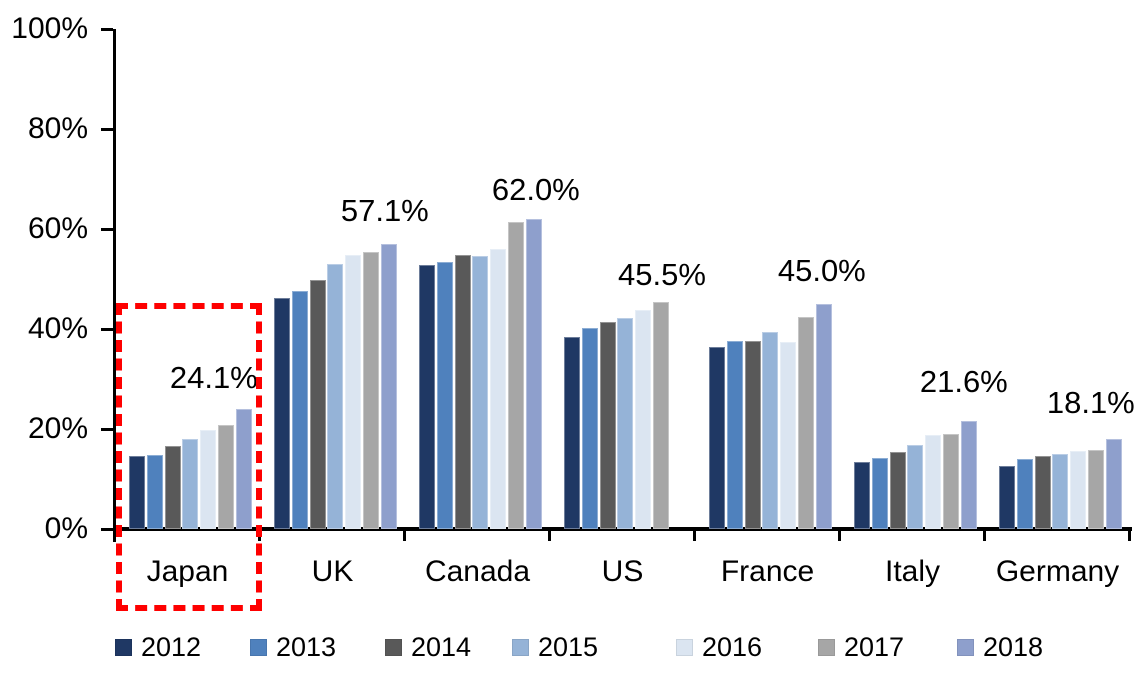 Image resolution: width=1142 pixels, height=683 pixels. I want to click on category-label-canada: Canada, so click(477, 571).